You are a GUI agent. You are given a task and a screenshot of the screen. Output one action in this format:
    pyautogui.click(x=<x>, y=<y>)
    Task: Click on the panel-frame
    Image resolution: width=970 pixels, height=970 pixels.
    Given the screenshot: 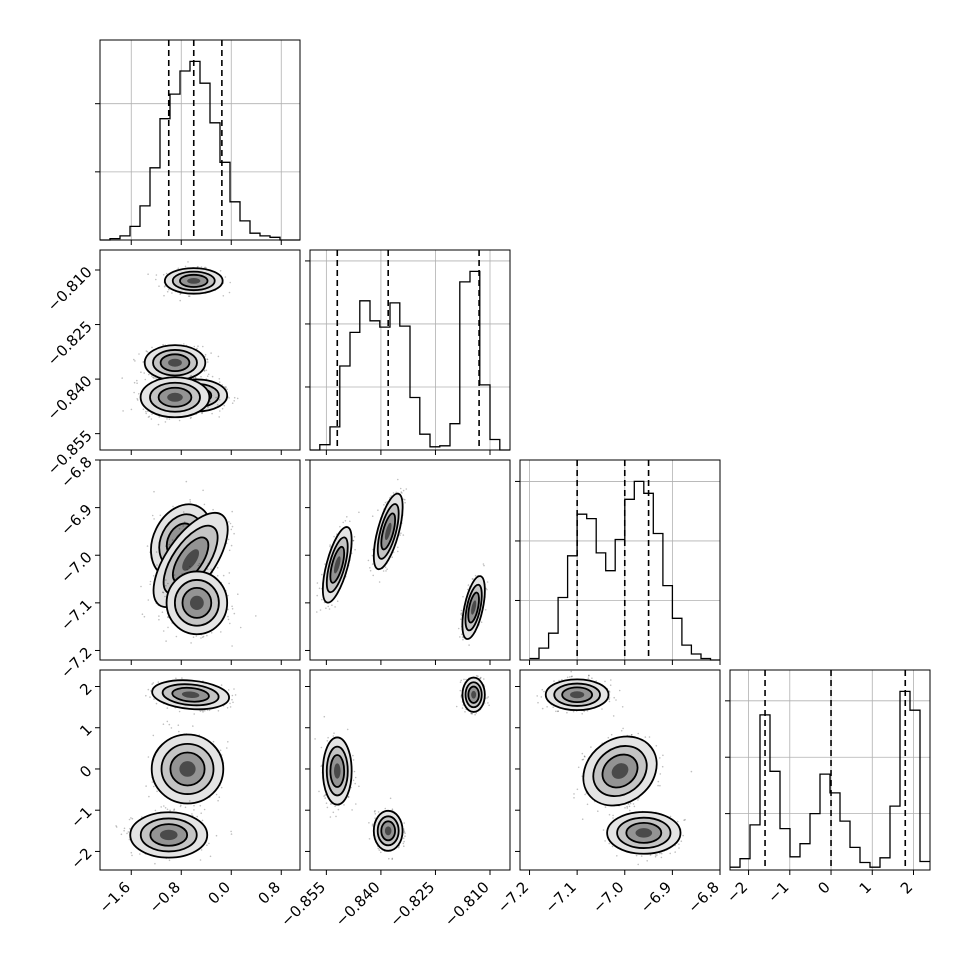 What is the action you would take?
    pyautogui.click(x=200, y=560)
    